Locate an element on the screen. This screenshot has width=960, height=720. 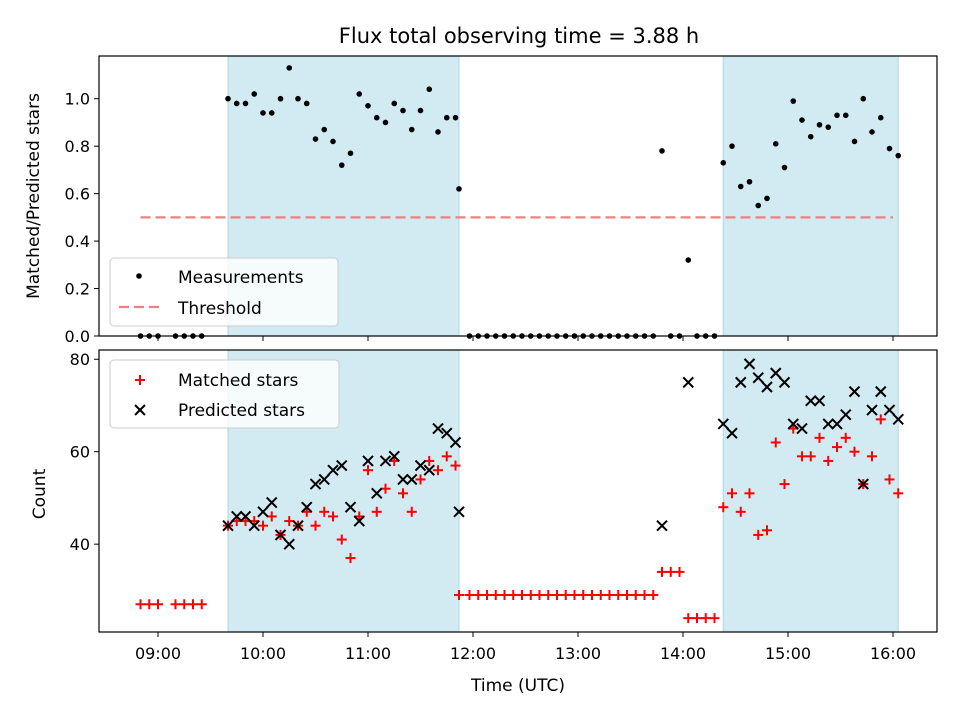
legend-box is located at coordinates (224, 292).